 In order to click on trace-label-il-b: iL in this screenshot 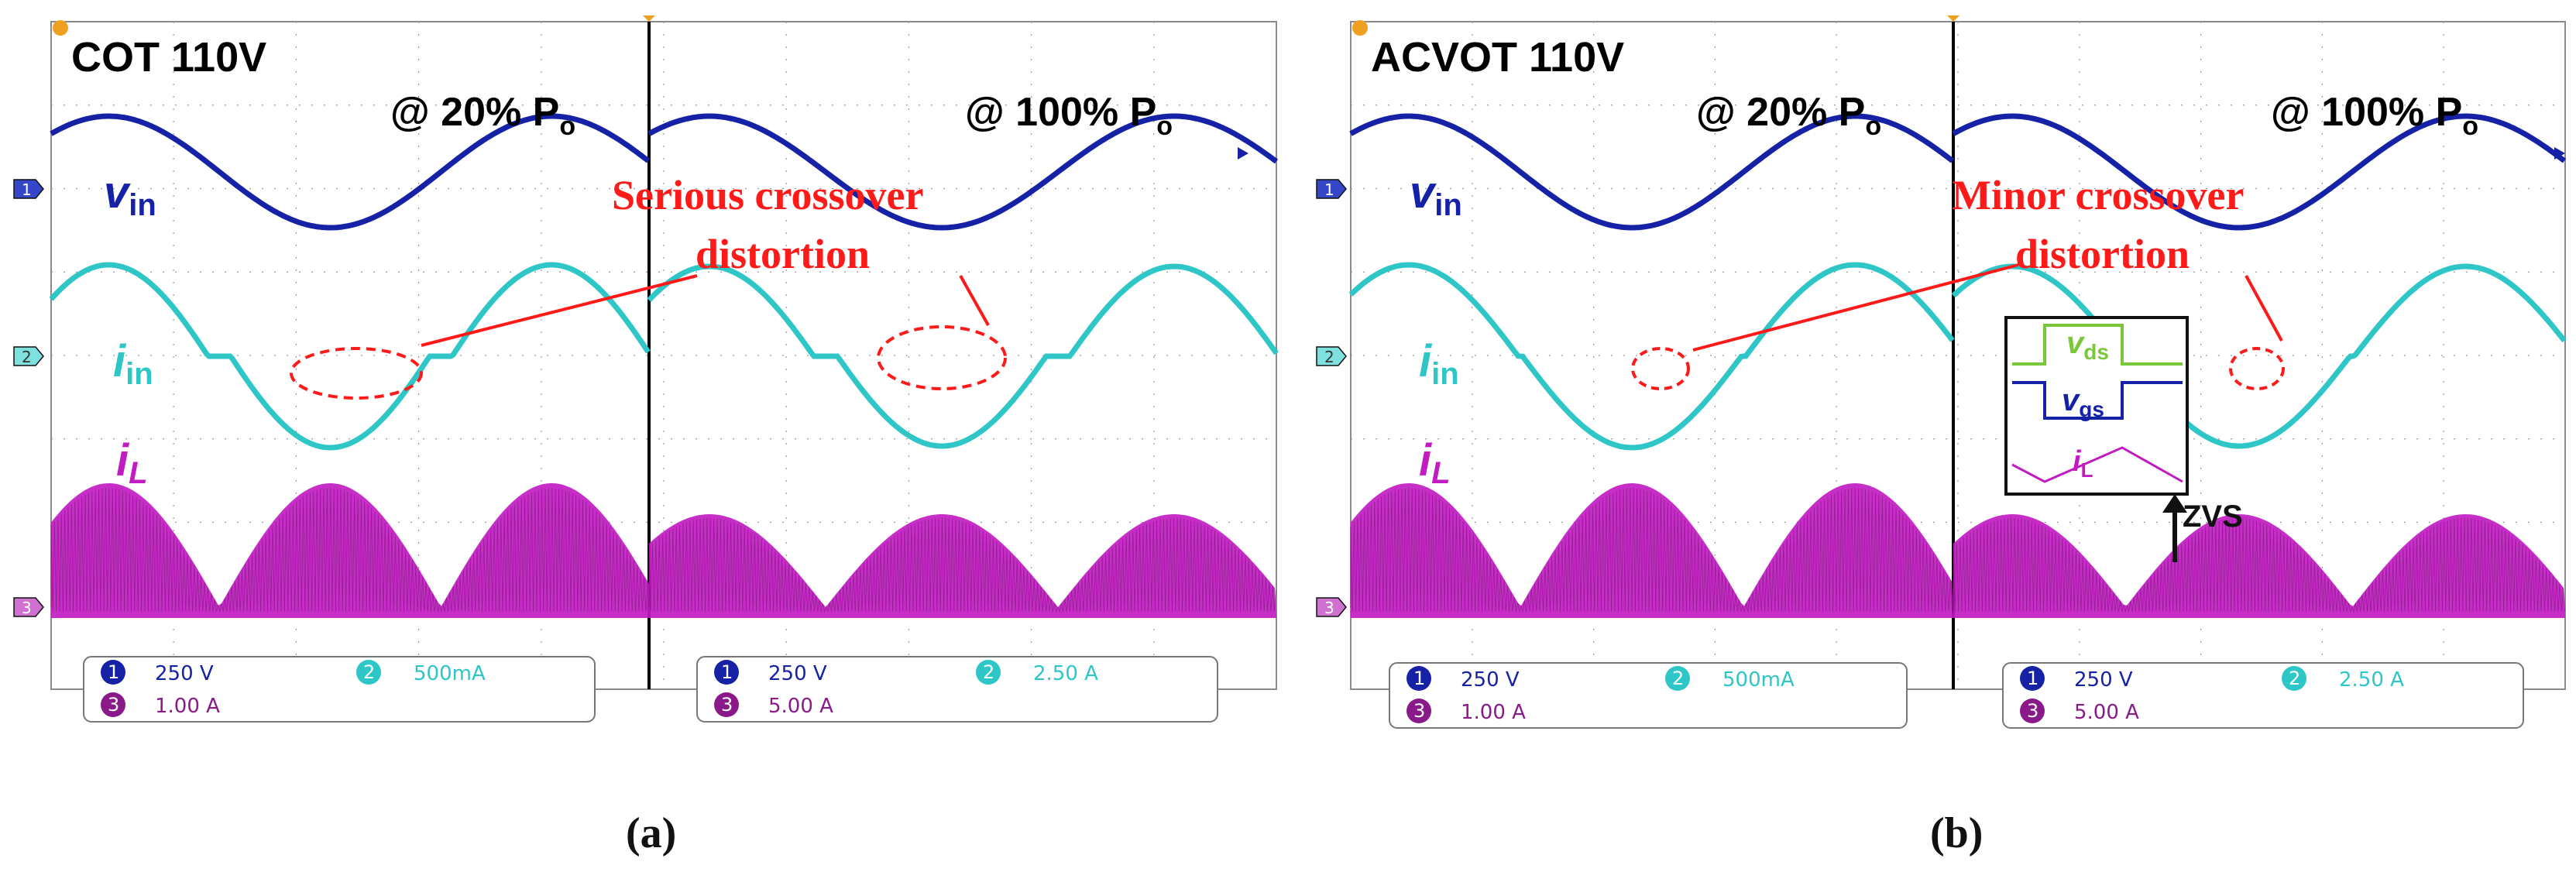, I will do `click(1435, 462)`.